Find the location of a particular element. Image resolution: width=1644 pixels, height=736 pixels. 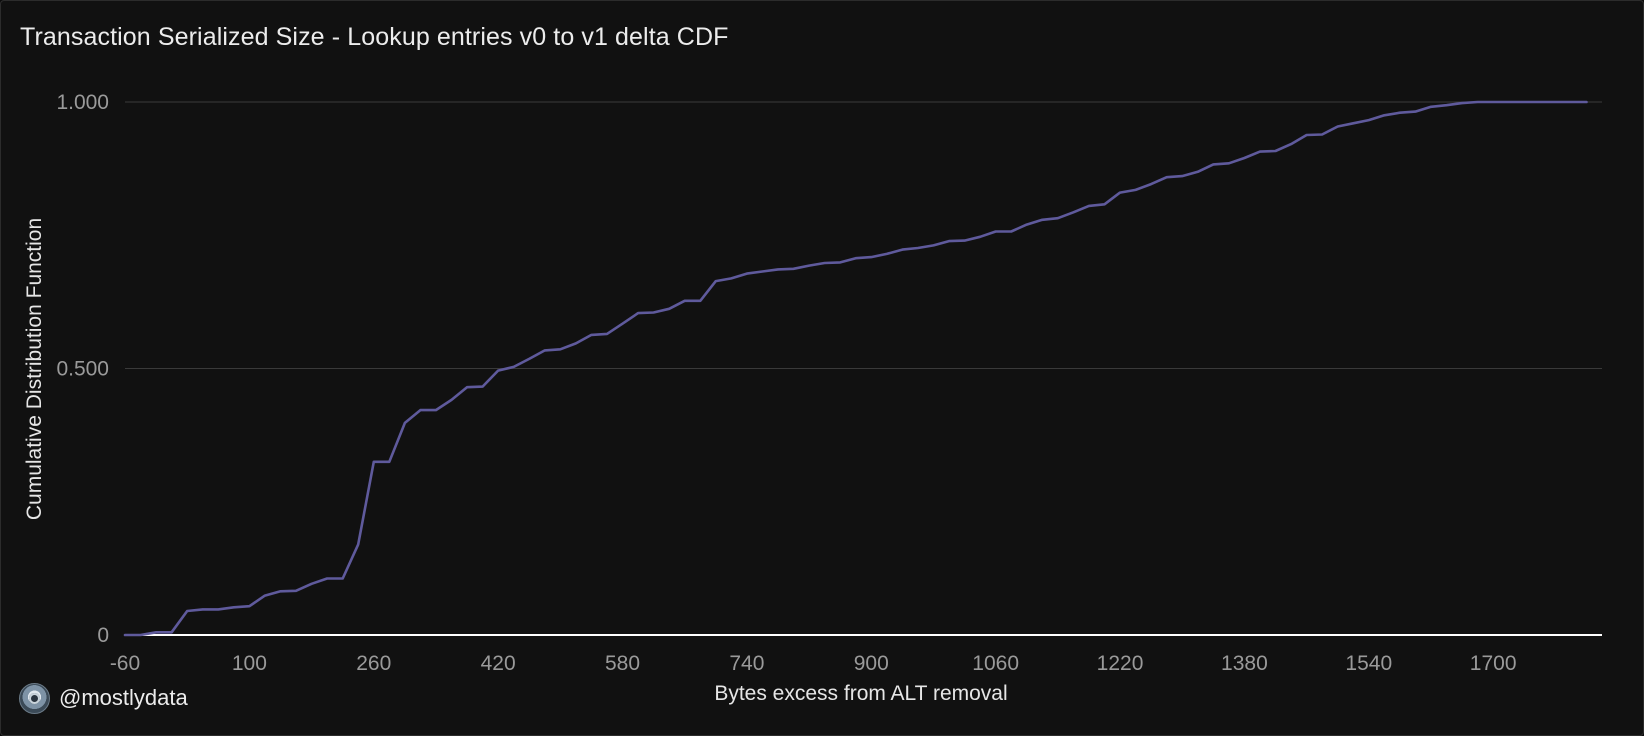

x-tick-label: 420 is located at coordinates (498, 663).